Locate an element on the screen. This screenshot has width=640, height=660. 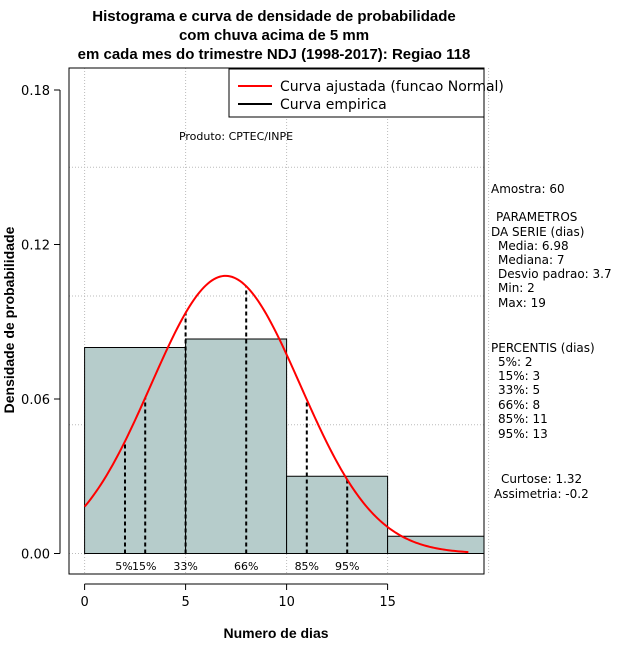
param-mediana: Mediana: 7 is located at coordinates (531, 260).